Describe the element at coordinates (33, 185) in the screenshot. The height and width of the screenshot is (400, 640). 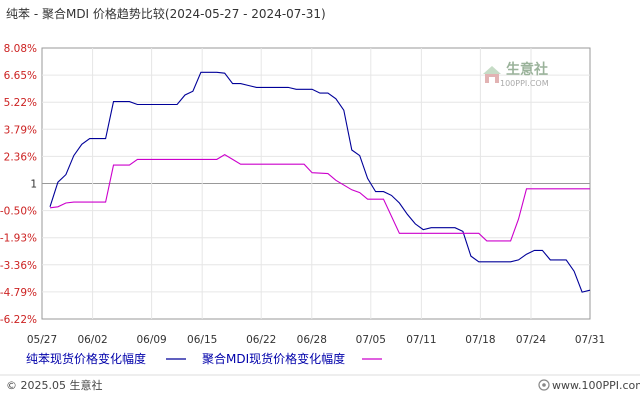
I see `y-tick-label: 1` at that location.